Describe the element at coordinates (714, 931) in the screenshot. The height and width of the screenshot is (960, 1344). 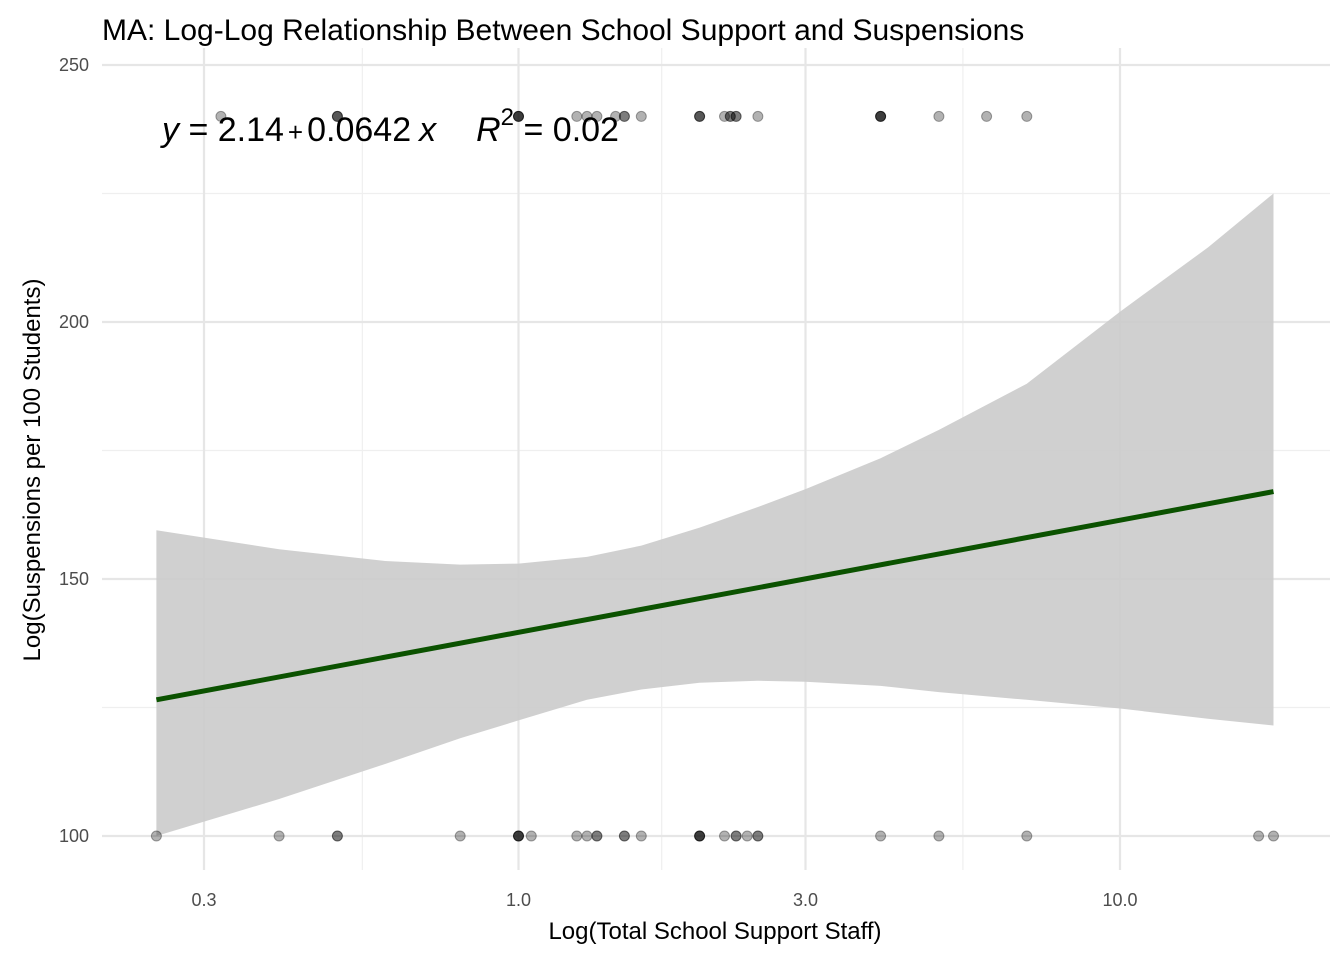
I see `x-axis-title: Log(Total School Support Staff)` at that location.